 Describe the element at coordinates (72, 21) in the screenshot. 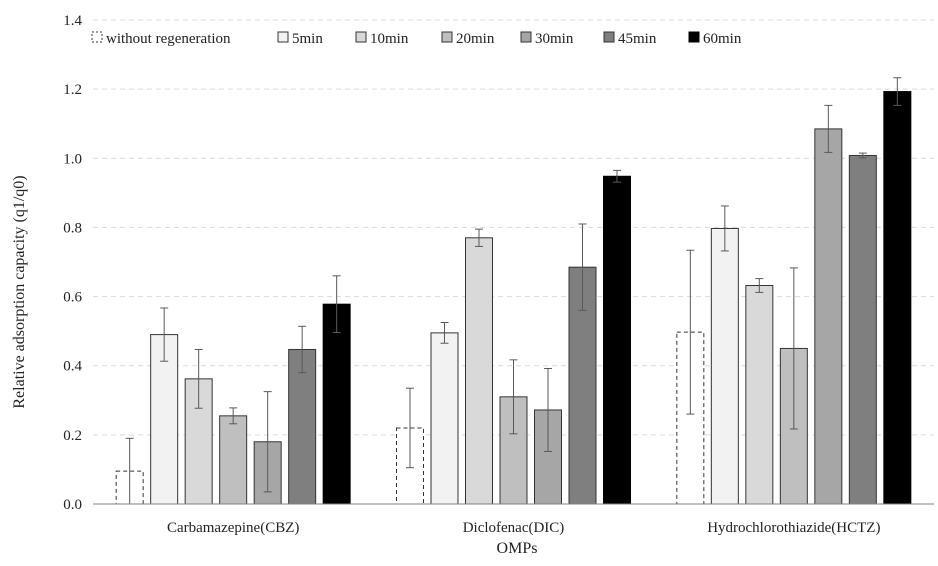

I see `y-tick-label: 1.4` at that location.